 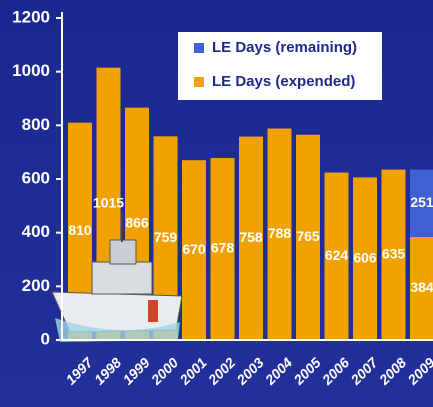 I want to click on y-tick-label: 800, so click(x=36, y=124).